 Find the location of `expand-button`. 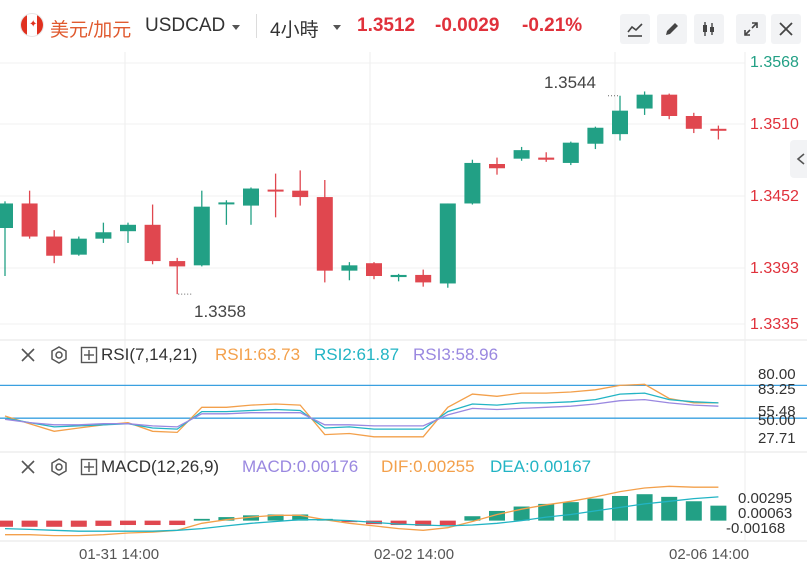

expand-button is located at coordinates (751, 29).